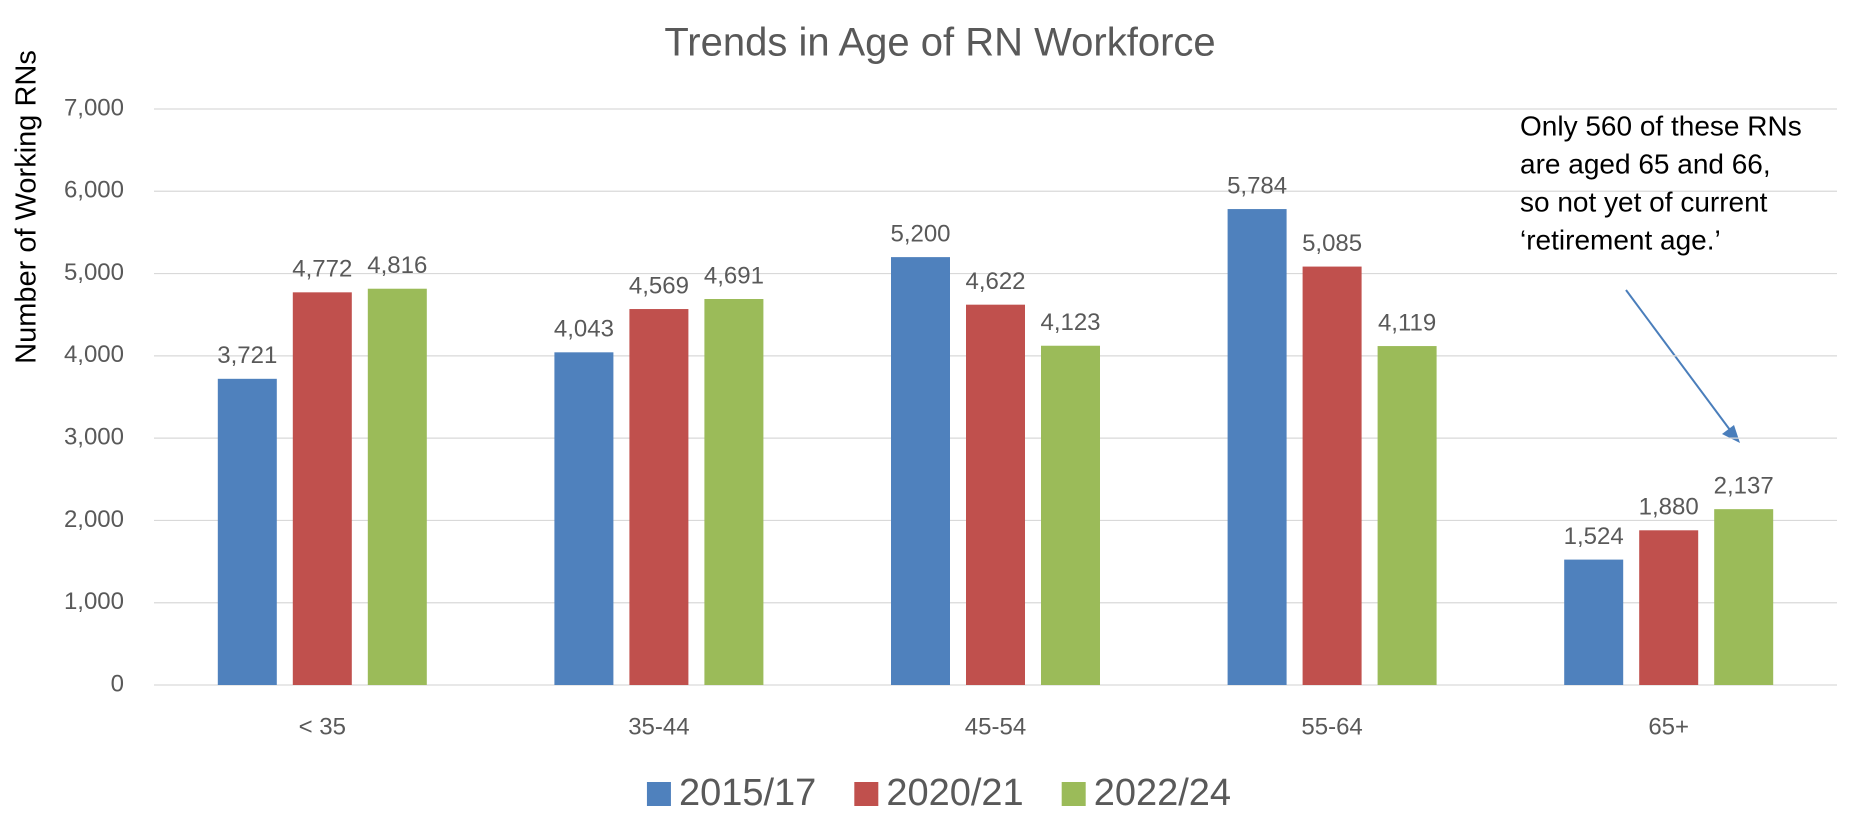  What do you see at coordinates (322, 269) in the screenshot?
I see `data-label: 4,772` at bounding box center [322, 269].